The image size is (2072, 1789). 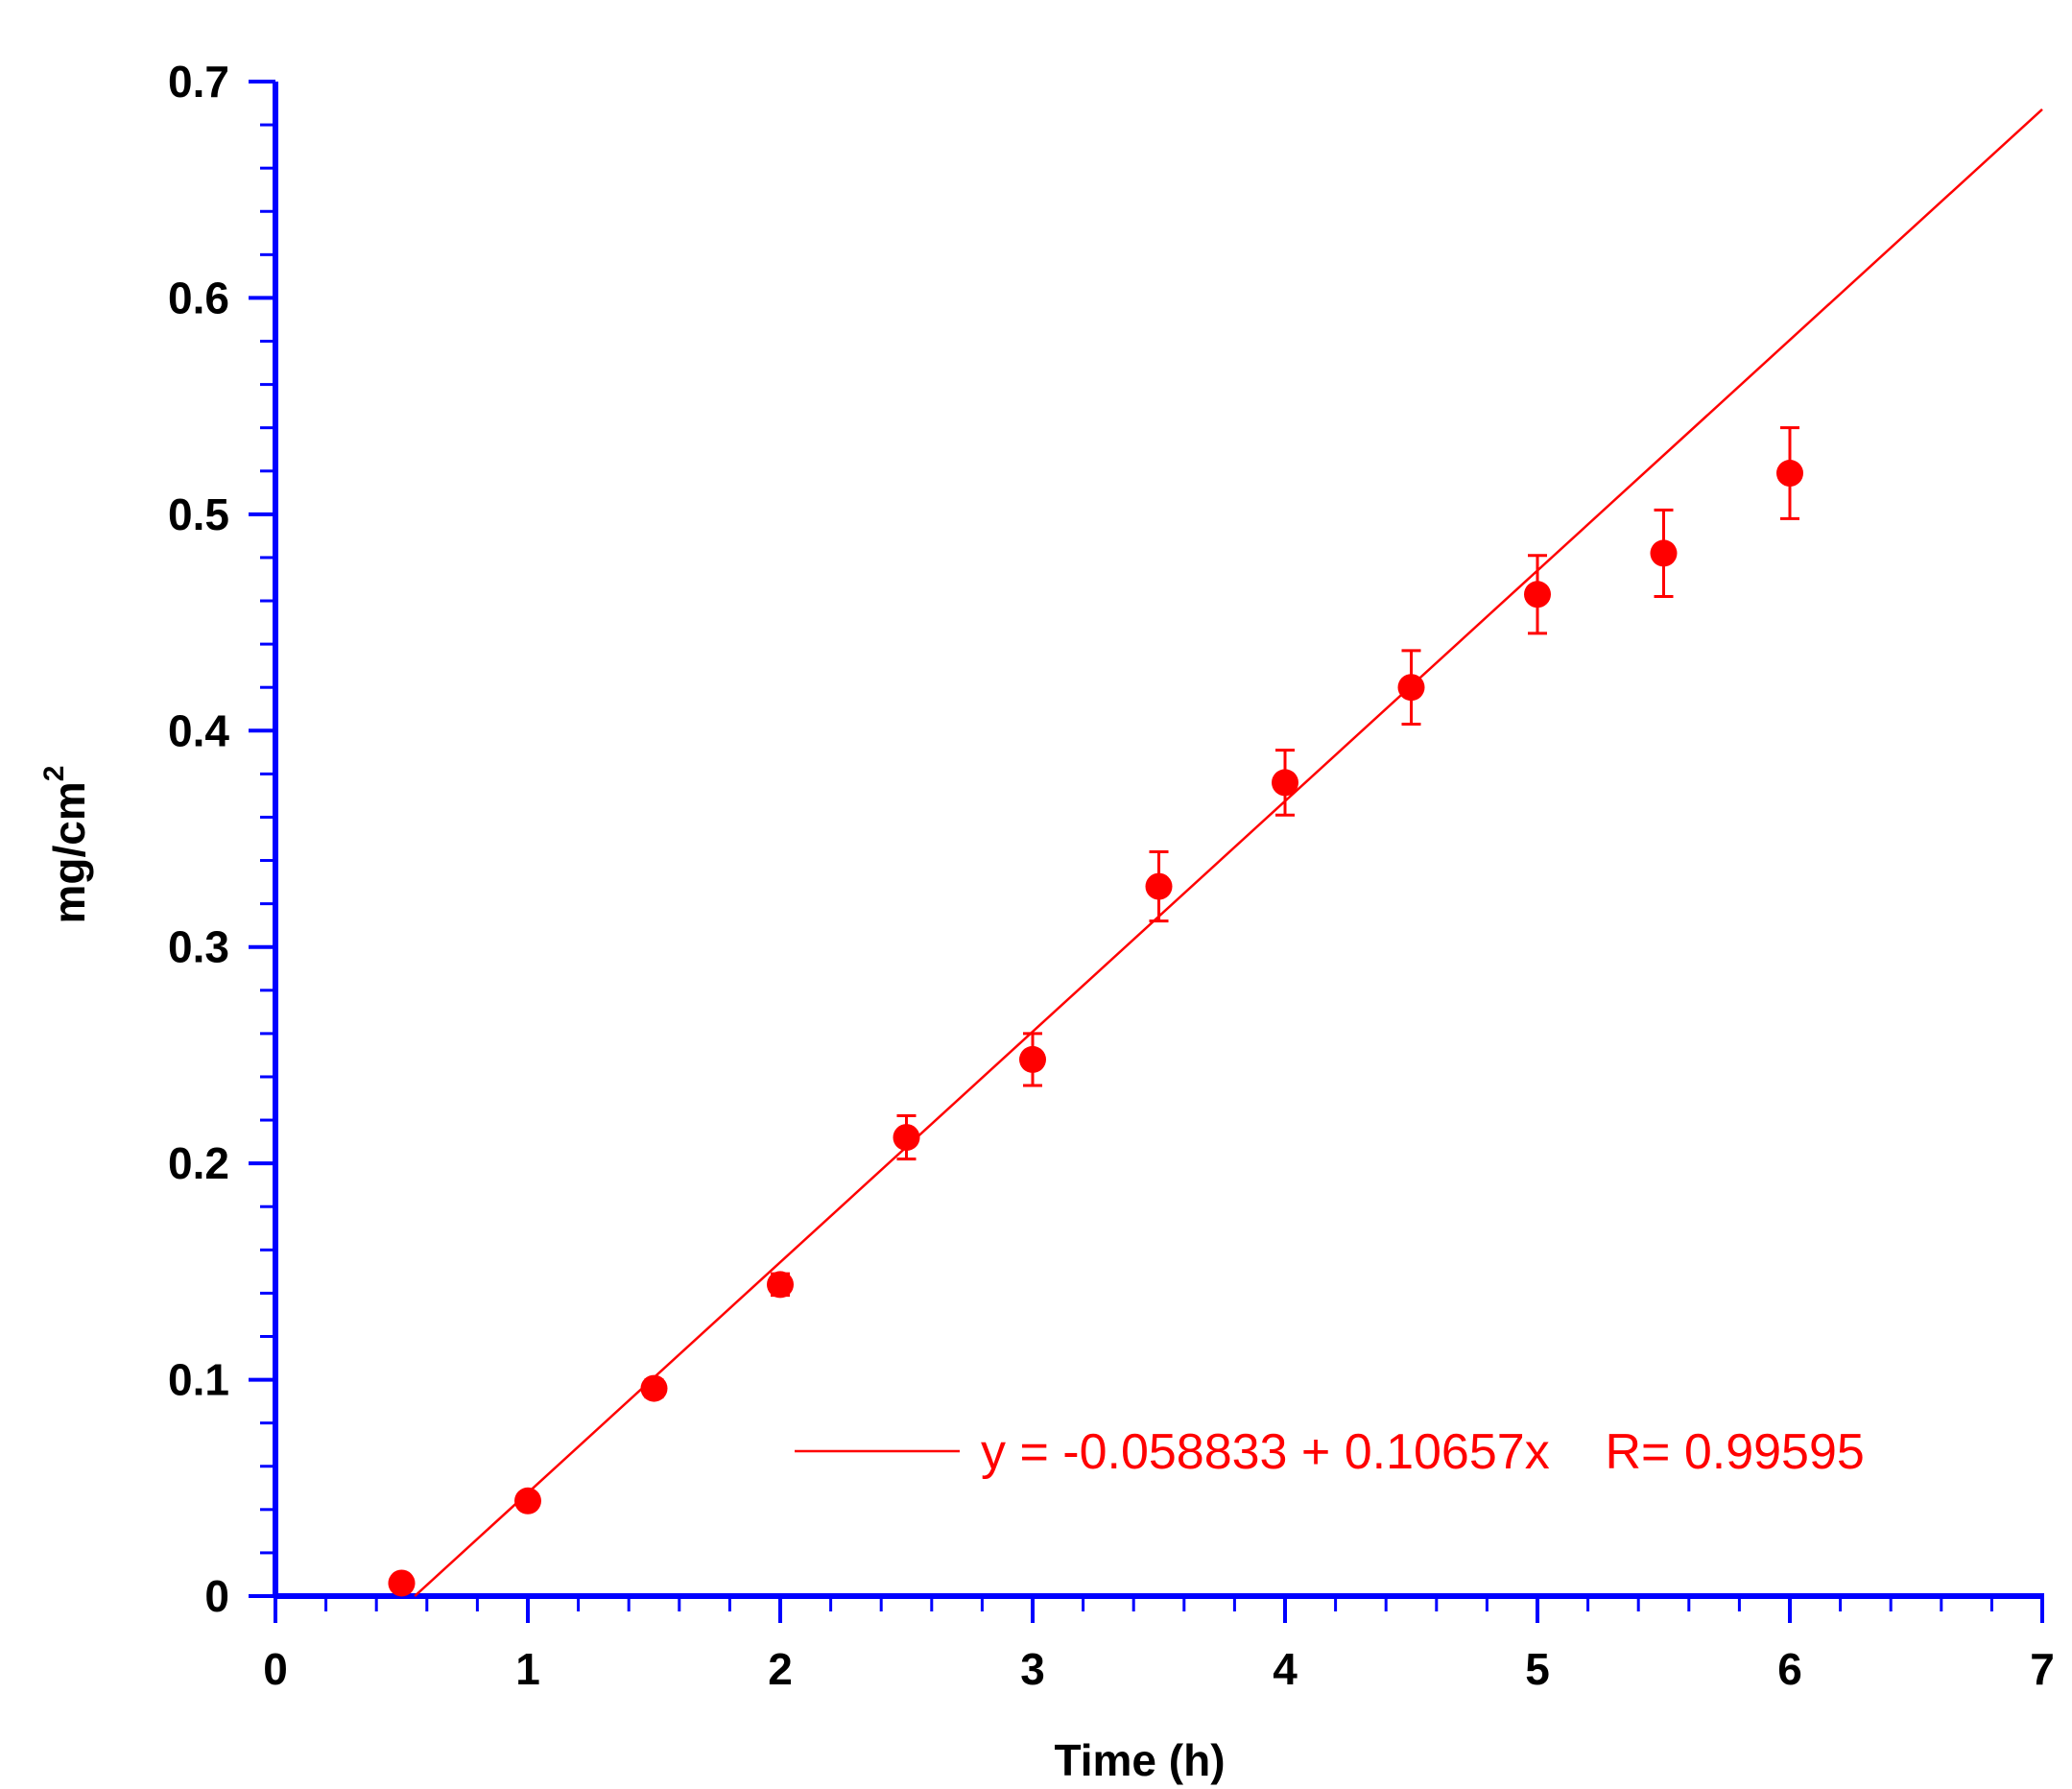 What do you see at coordinates (199, 297) in the screenshot?
I see `y-tick-label: 0.6` at bounding box center [199, 297].